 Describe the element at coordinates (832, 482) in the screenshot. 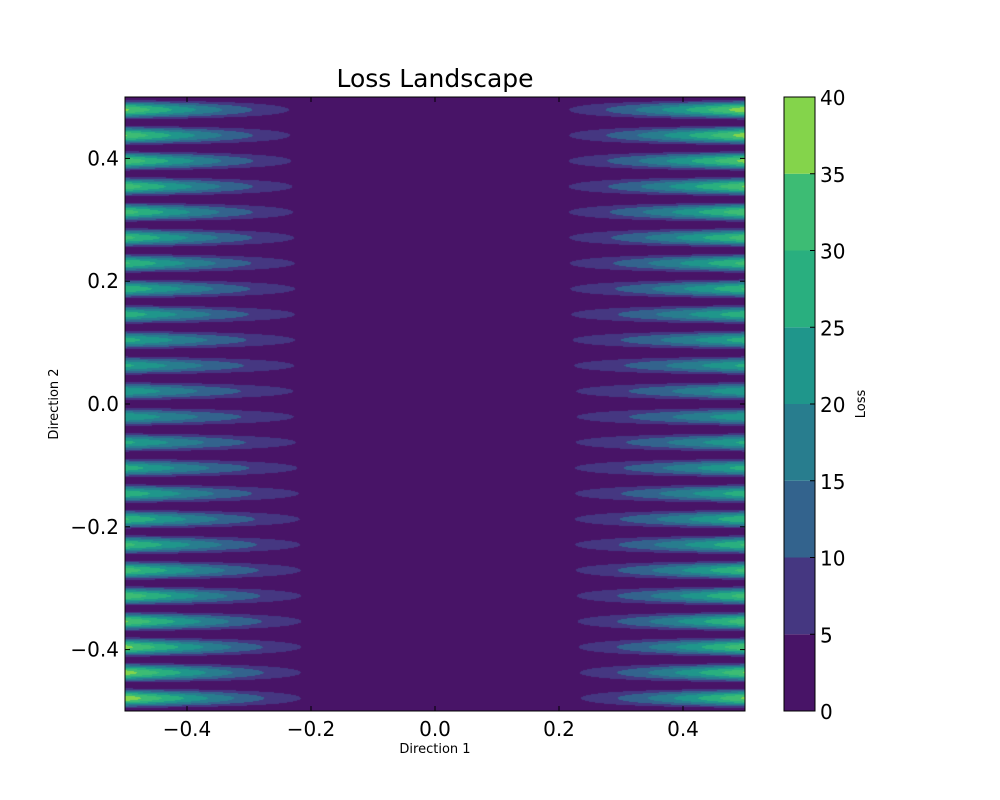

I see `colorbar-tick-label: 15` at that location.